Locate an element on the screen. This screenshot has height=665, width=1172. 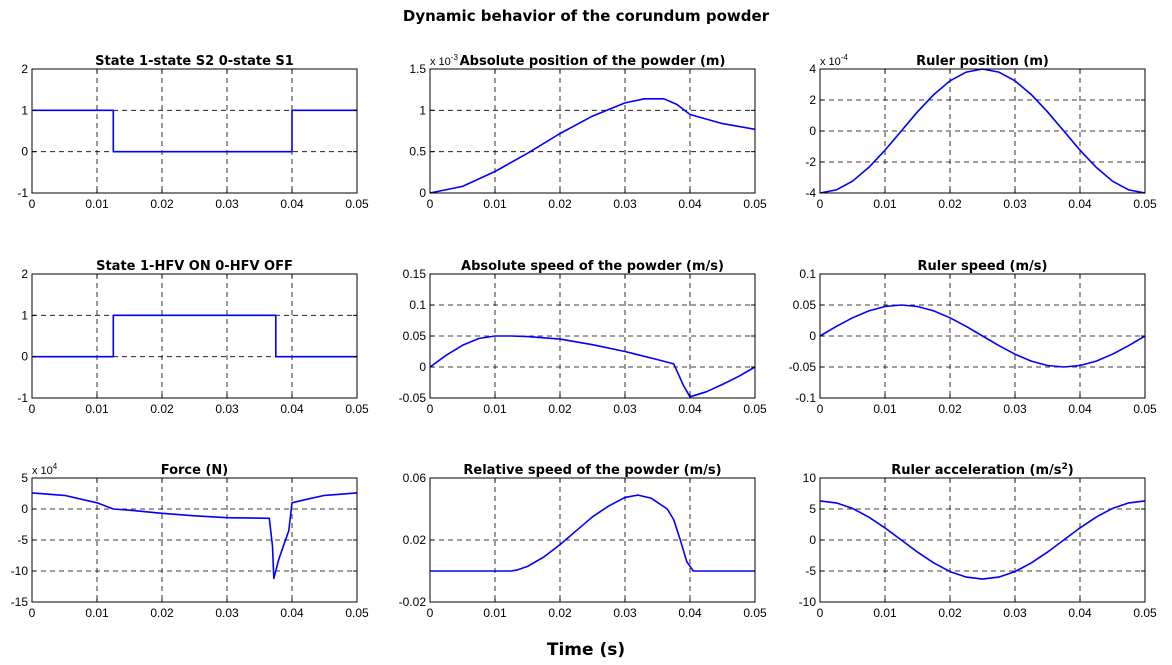
y-tick-label: 0.15 is located at coordinates (415, 274).